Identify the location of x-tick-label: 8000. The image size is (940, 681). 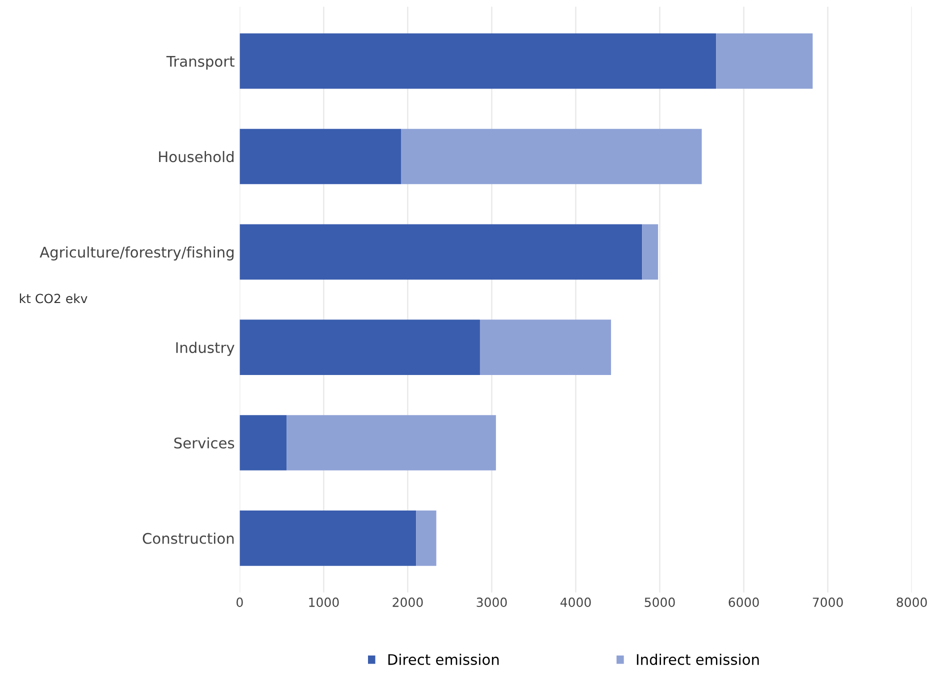
(911, 603).